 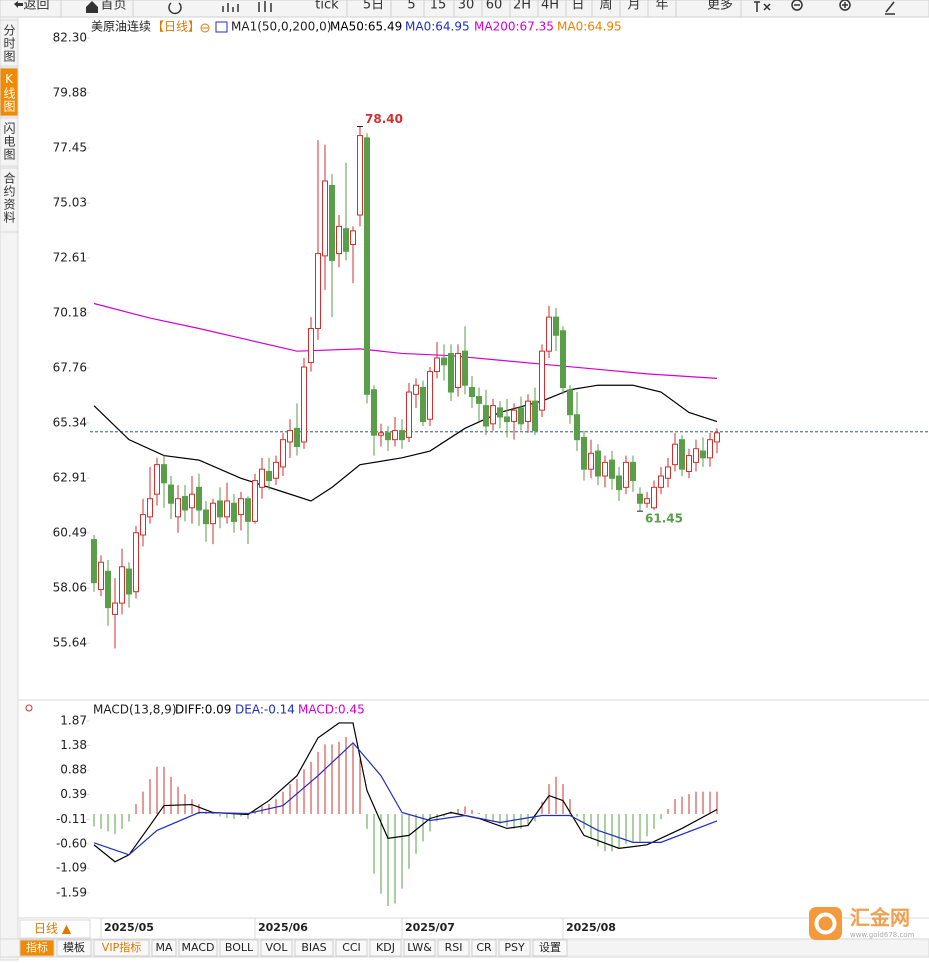 I want to click on side-tab-label: 合约资料, so click(x=9, y=197).